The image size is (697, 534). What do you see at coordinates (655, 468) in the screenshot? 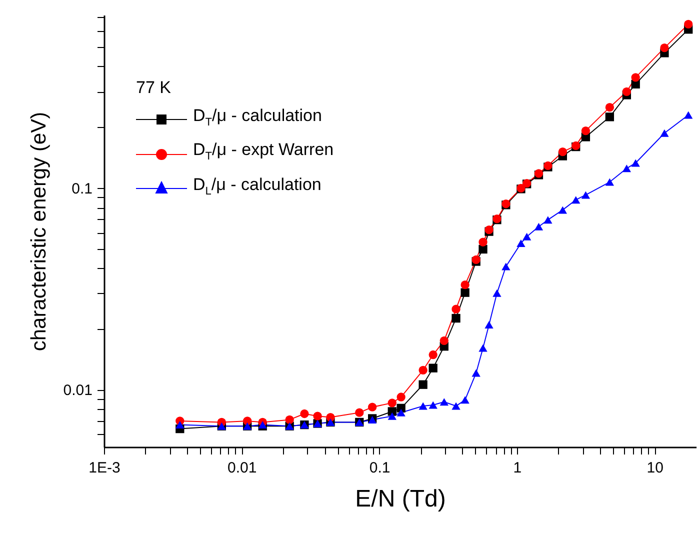
I see `x-tick-label: 10` at bounding box center [655, 468].